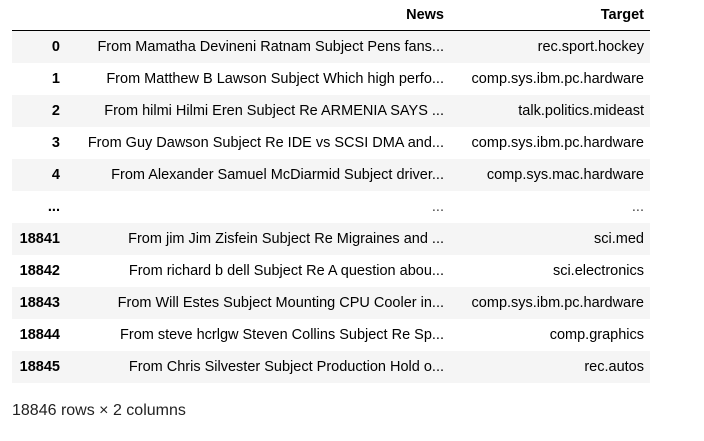  I want to click on header-row: News Target, so click(331, 15).